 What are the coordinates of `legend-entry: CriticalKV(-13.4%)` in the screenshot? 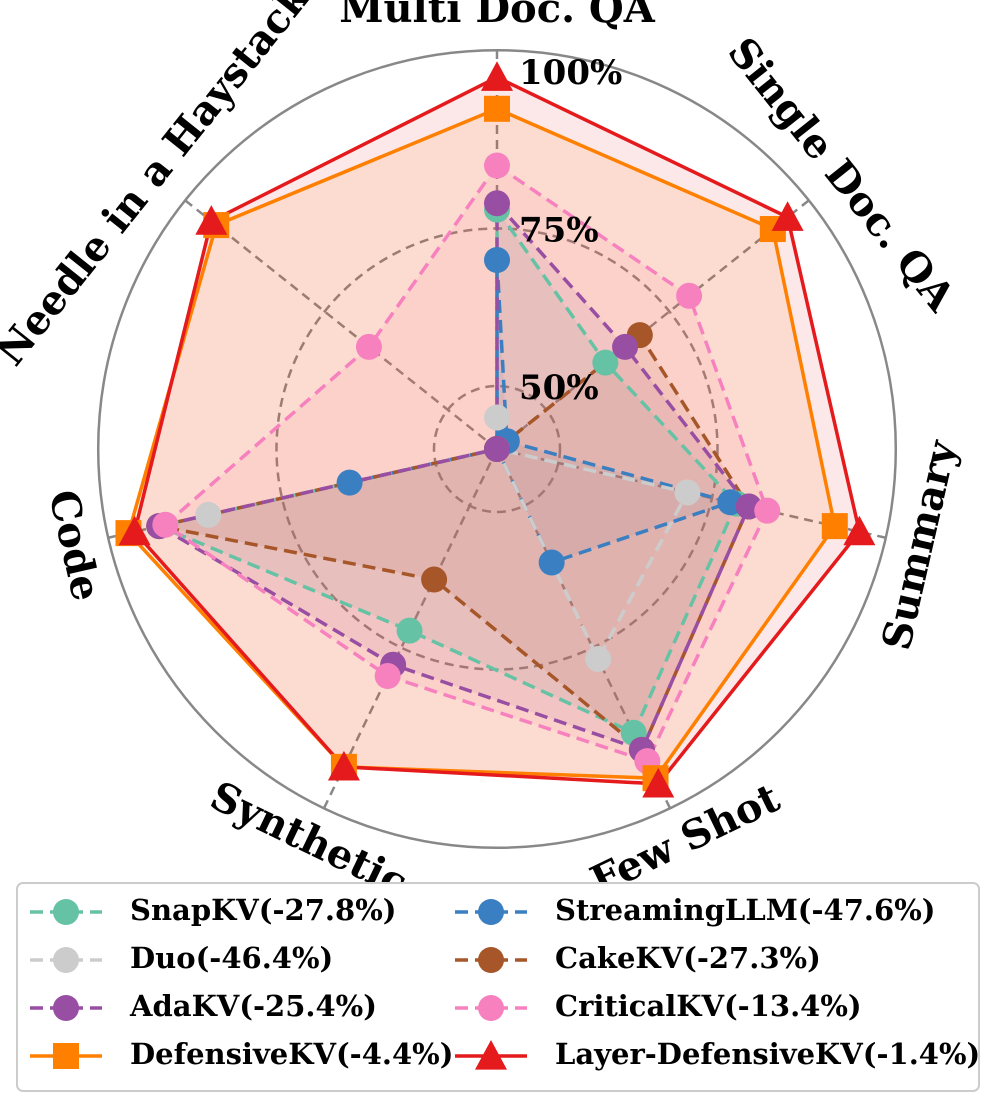 It's located at (658, 1006).